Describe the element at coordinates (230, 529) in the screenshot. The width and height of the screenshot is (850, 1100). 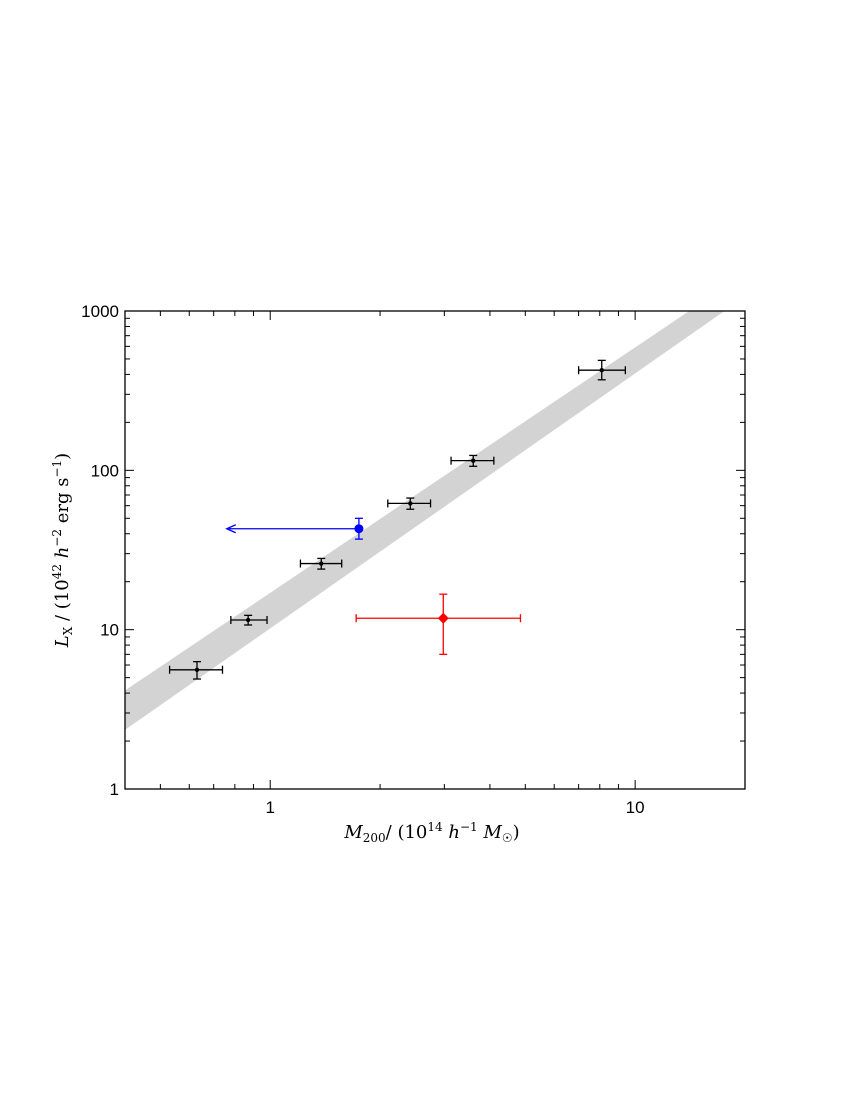
I see `upper-limit-arrowhead` at that location.